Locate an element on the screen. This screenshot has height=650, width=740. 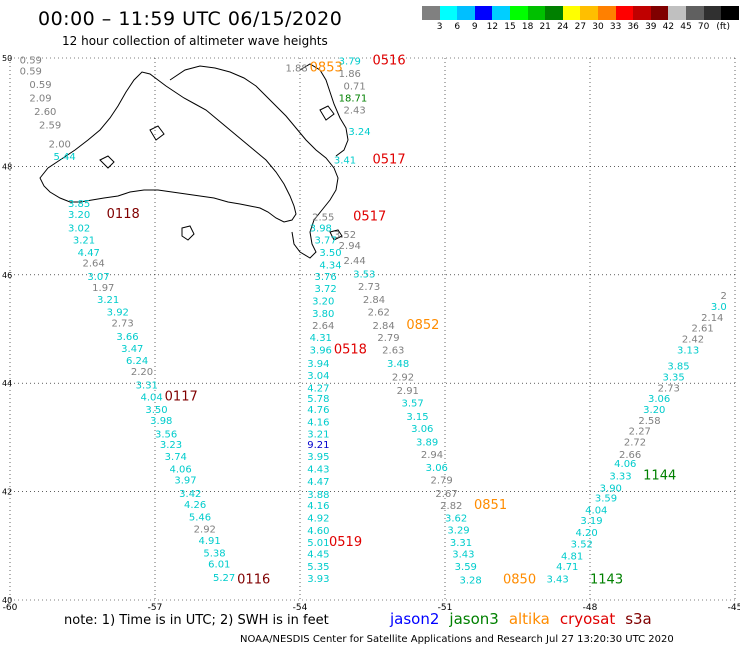
wave-height-value: 4.71 is located at coordinates (567, 567).